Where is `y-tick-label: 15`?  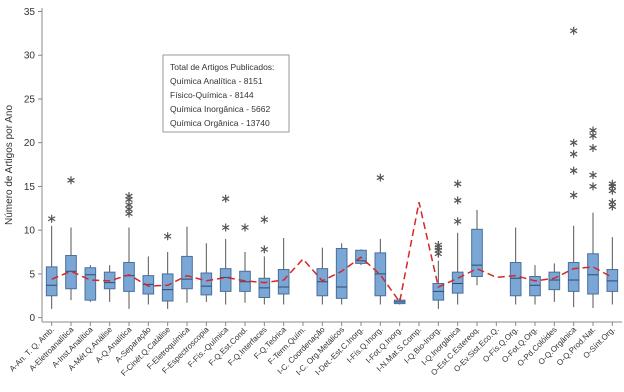 y-tick-label: 15 is located at coordinates (30, 187).